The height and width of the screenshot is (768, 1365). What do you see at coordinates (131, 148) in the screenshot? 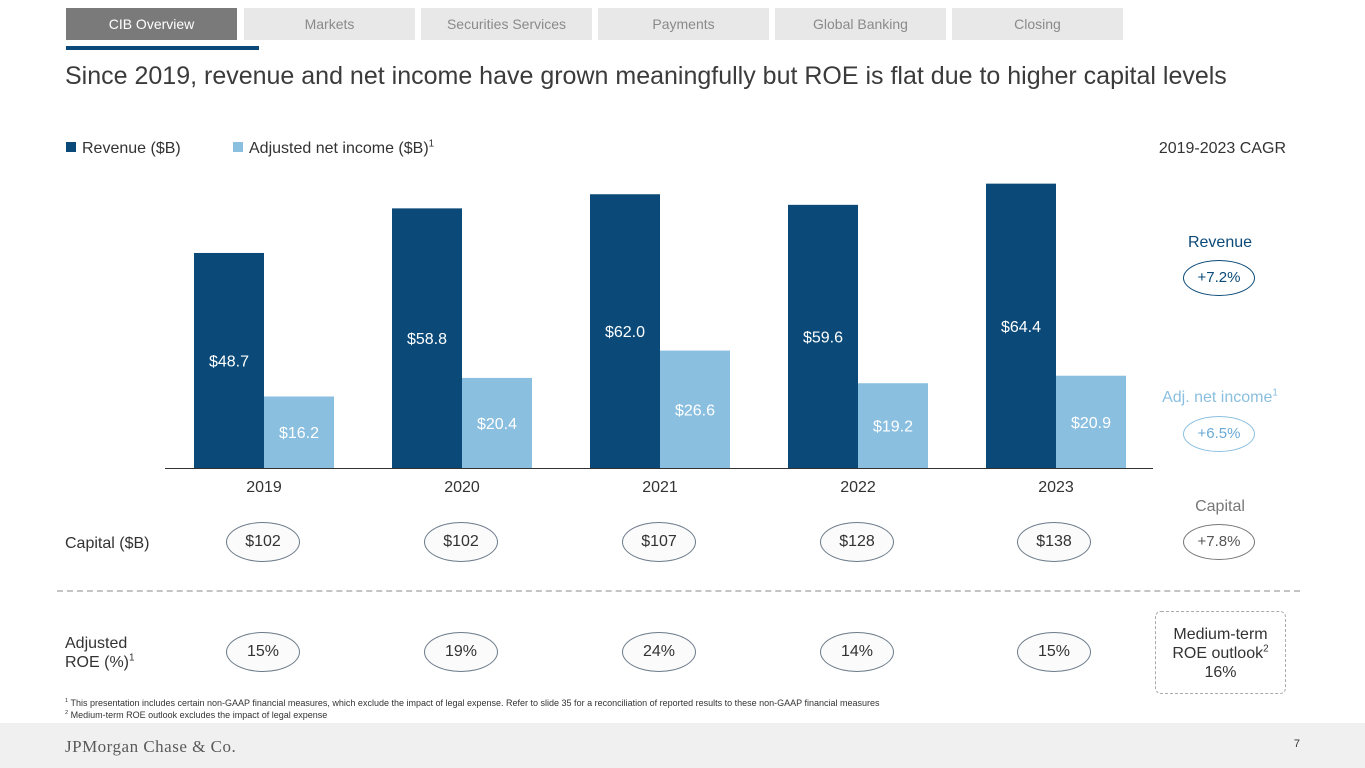
I see `legend-label-revenue: Revenue ($B)` at bounding box center [131, 148].